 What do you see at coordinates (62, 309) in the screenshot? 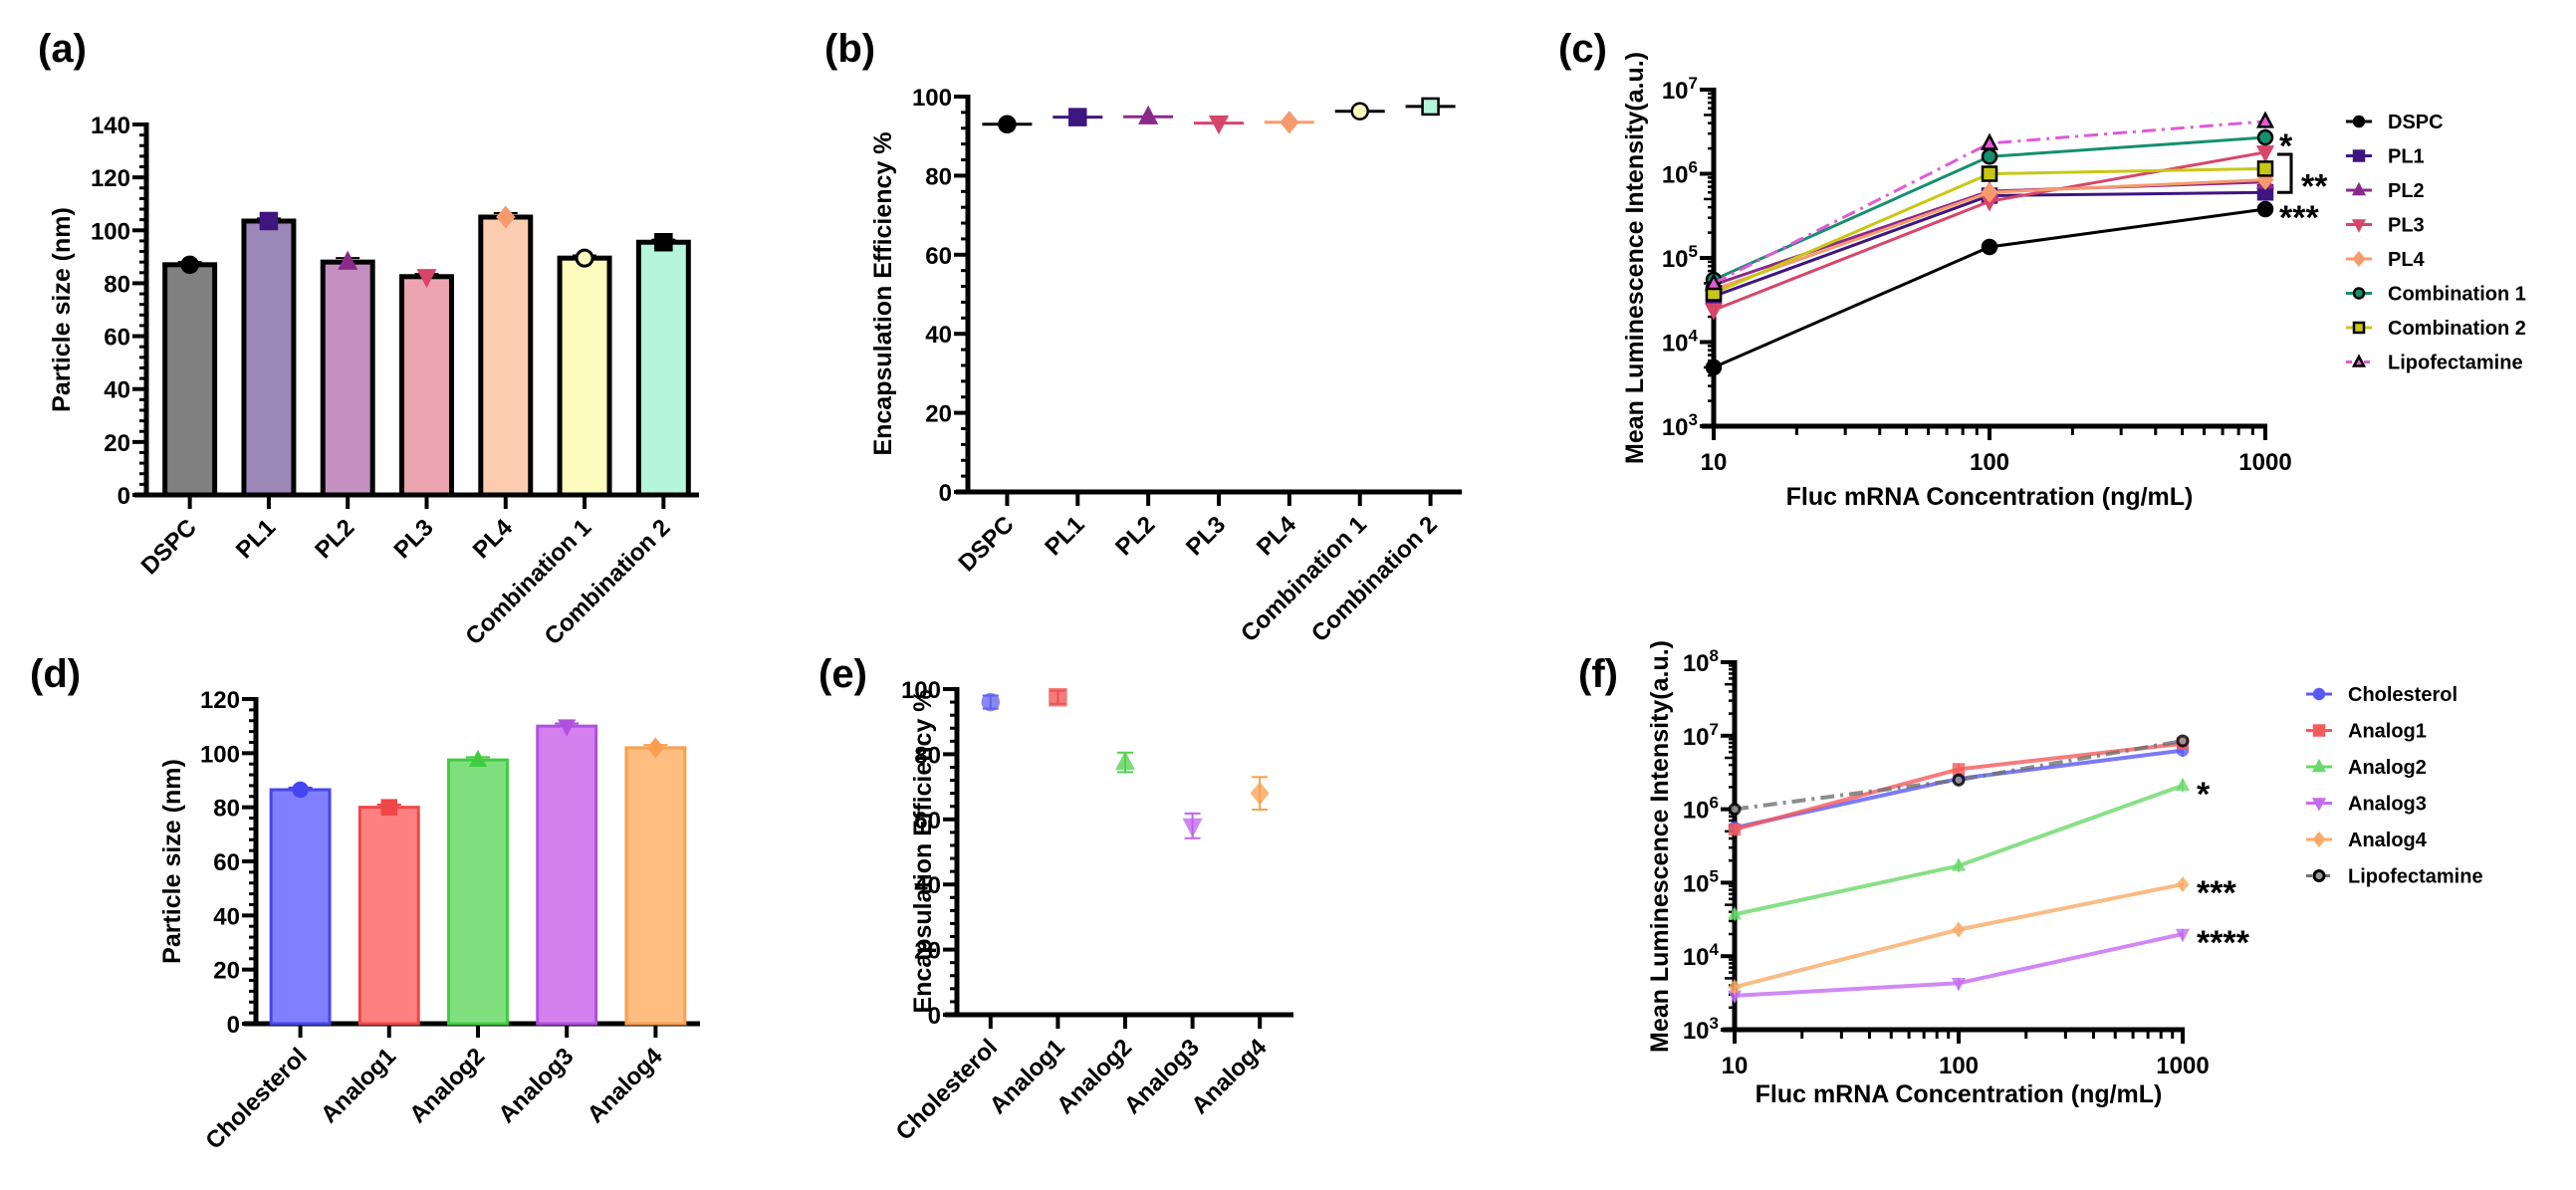
I see `y-axis-label: Particle size (nm)` at bounding box center [62, 309].